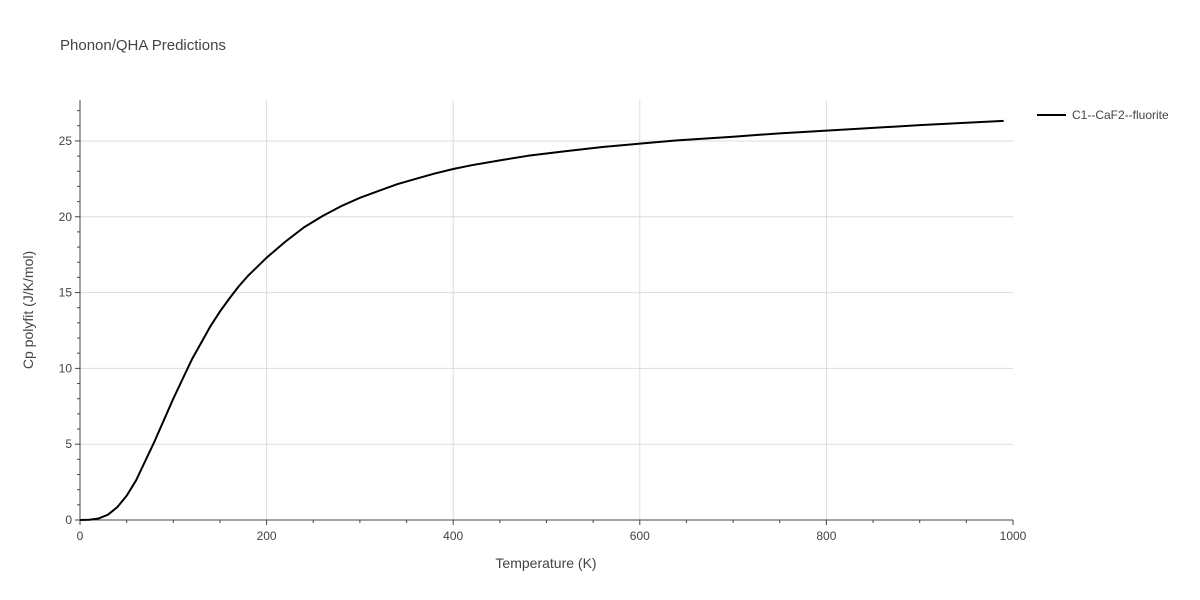 This screenshot has width=1200, height=600. I want to click on y-axis-label: Cp polyfit (J/K/mol), so click(28, 310).